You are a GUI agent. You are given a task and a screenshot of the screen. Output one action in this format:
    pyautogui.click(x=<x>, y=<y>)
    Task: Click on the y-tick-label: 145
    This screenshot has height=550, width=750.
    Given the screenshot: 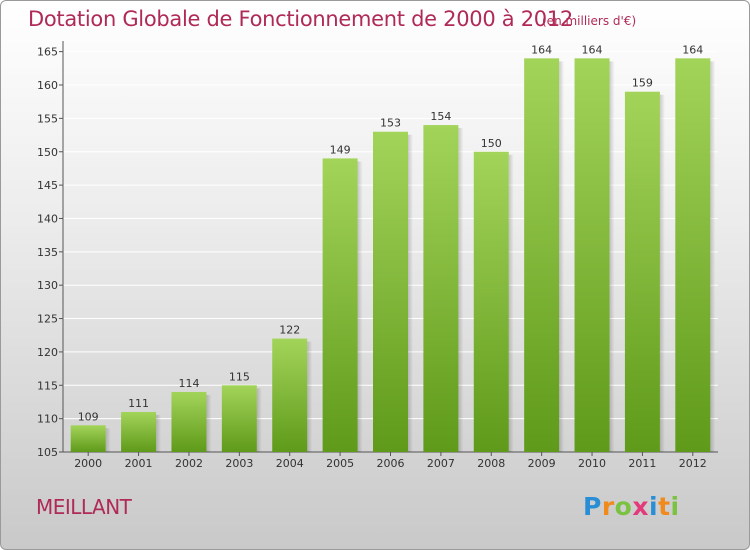 What is the action you would take?
    pyautogui.click(x=47, y=185)
    